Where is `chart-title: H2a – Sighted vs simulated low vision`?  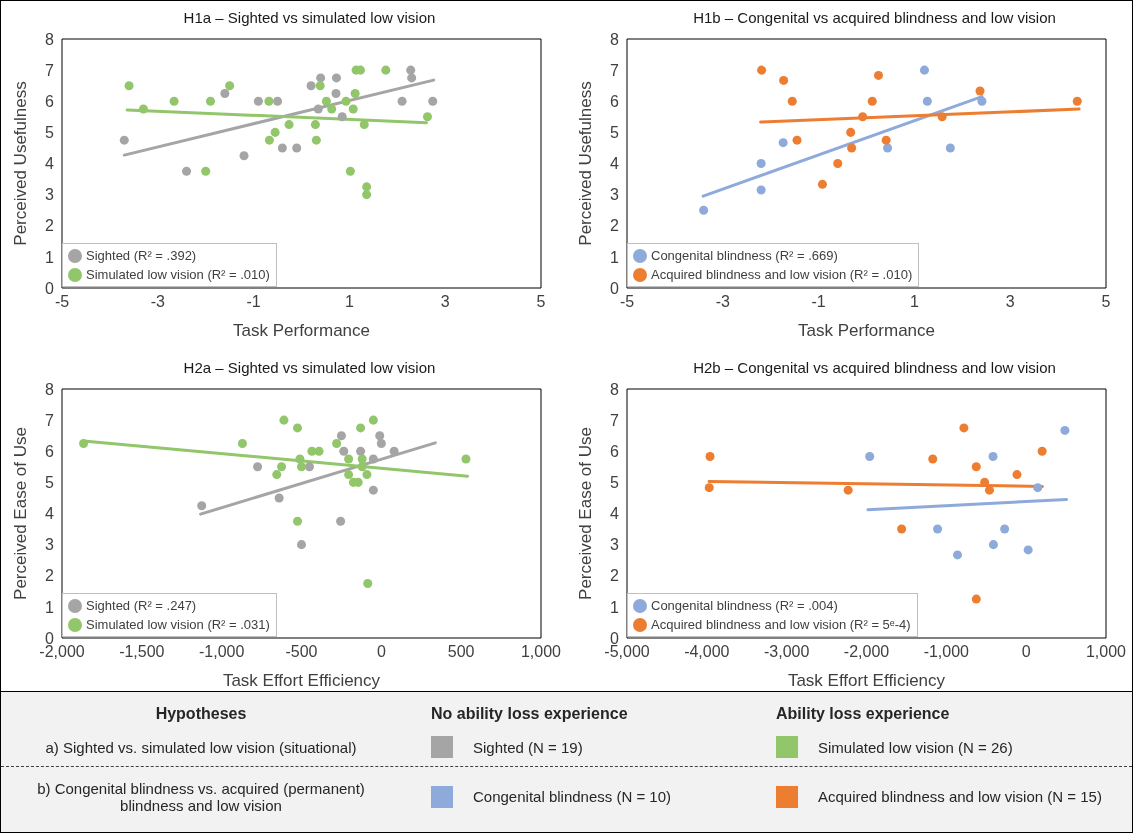
chart-title: H2a – Sighted vs simulated low vision is located at coordinates (309, 367).